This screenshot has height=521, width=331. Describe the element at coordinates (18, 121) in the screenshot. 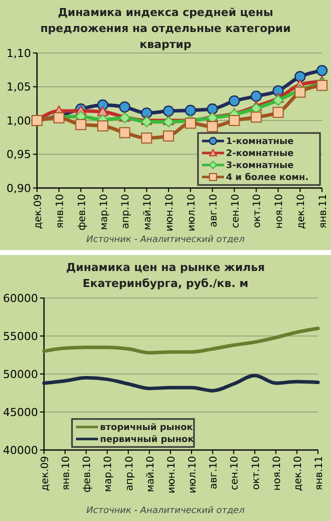

I see `y-tick-label: 1,00` at that location.